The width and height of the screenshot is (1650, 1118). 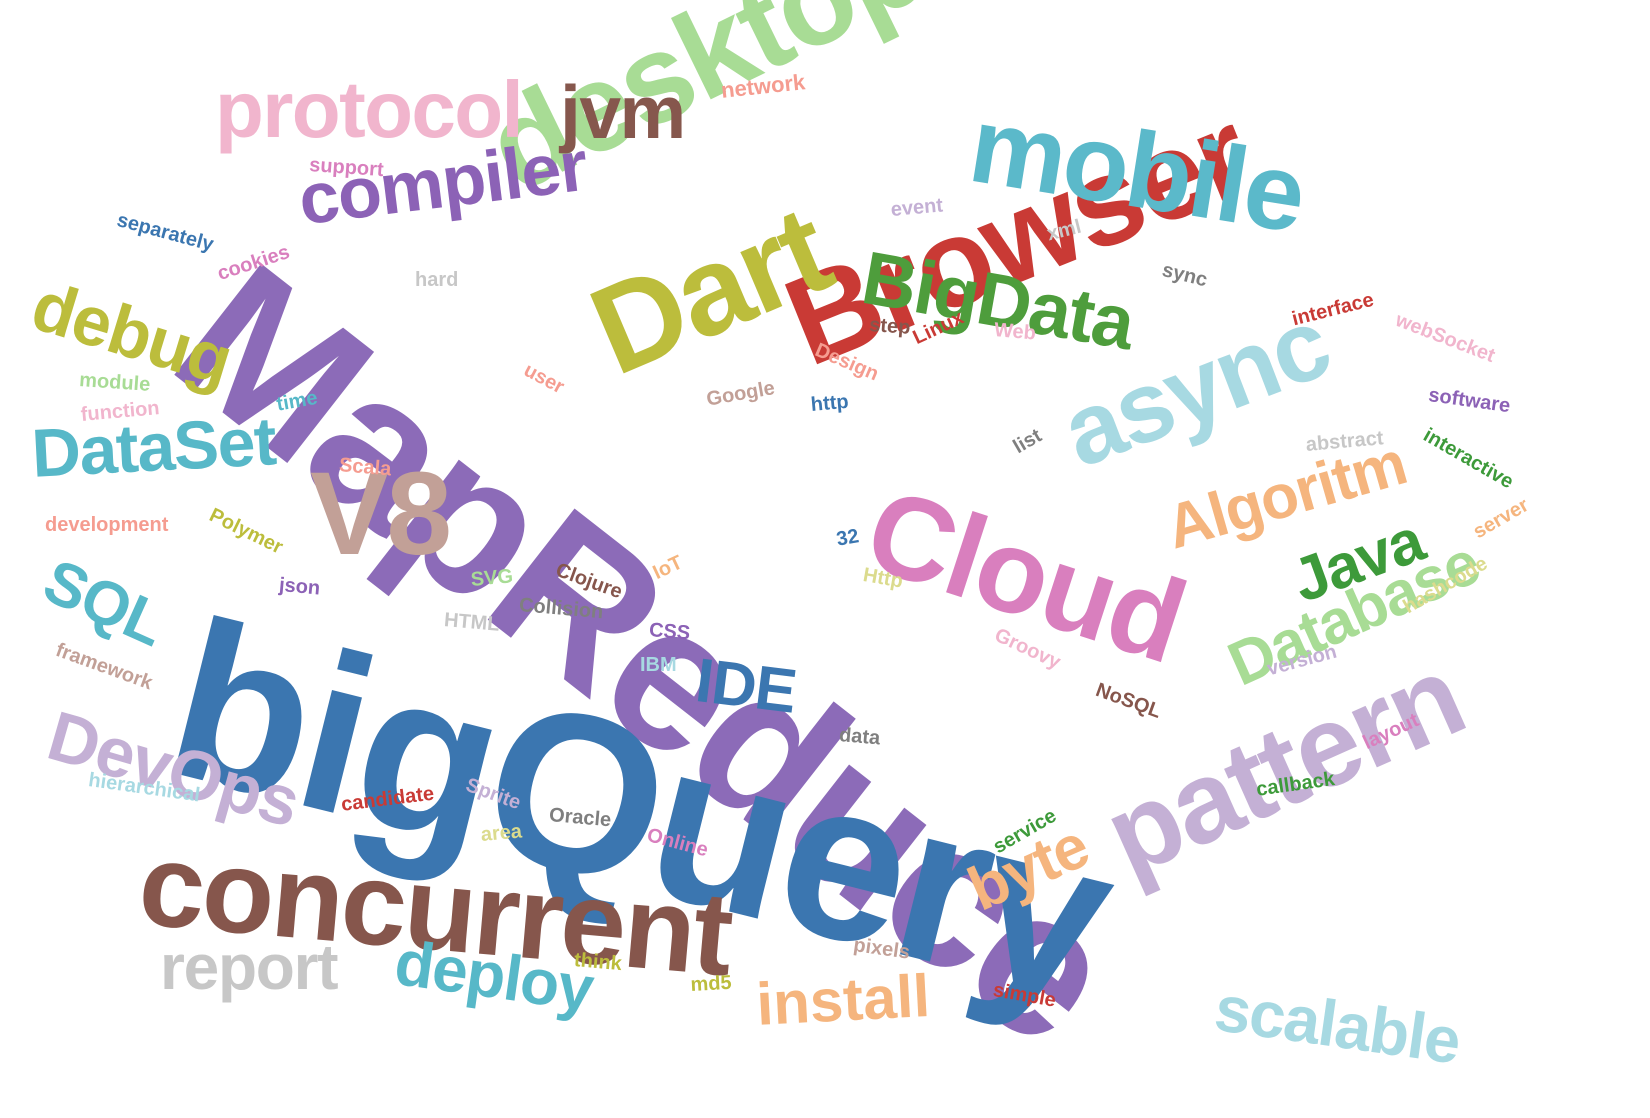 I want to click on word-ibm: IBM, so click(x=658, y=665).